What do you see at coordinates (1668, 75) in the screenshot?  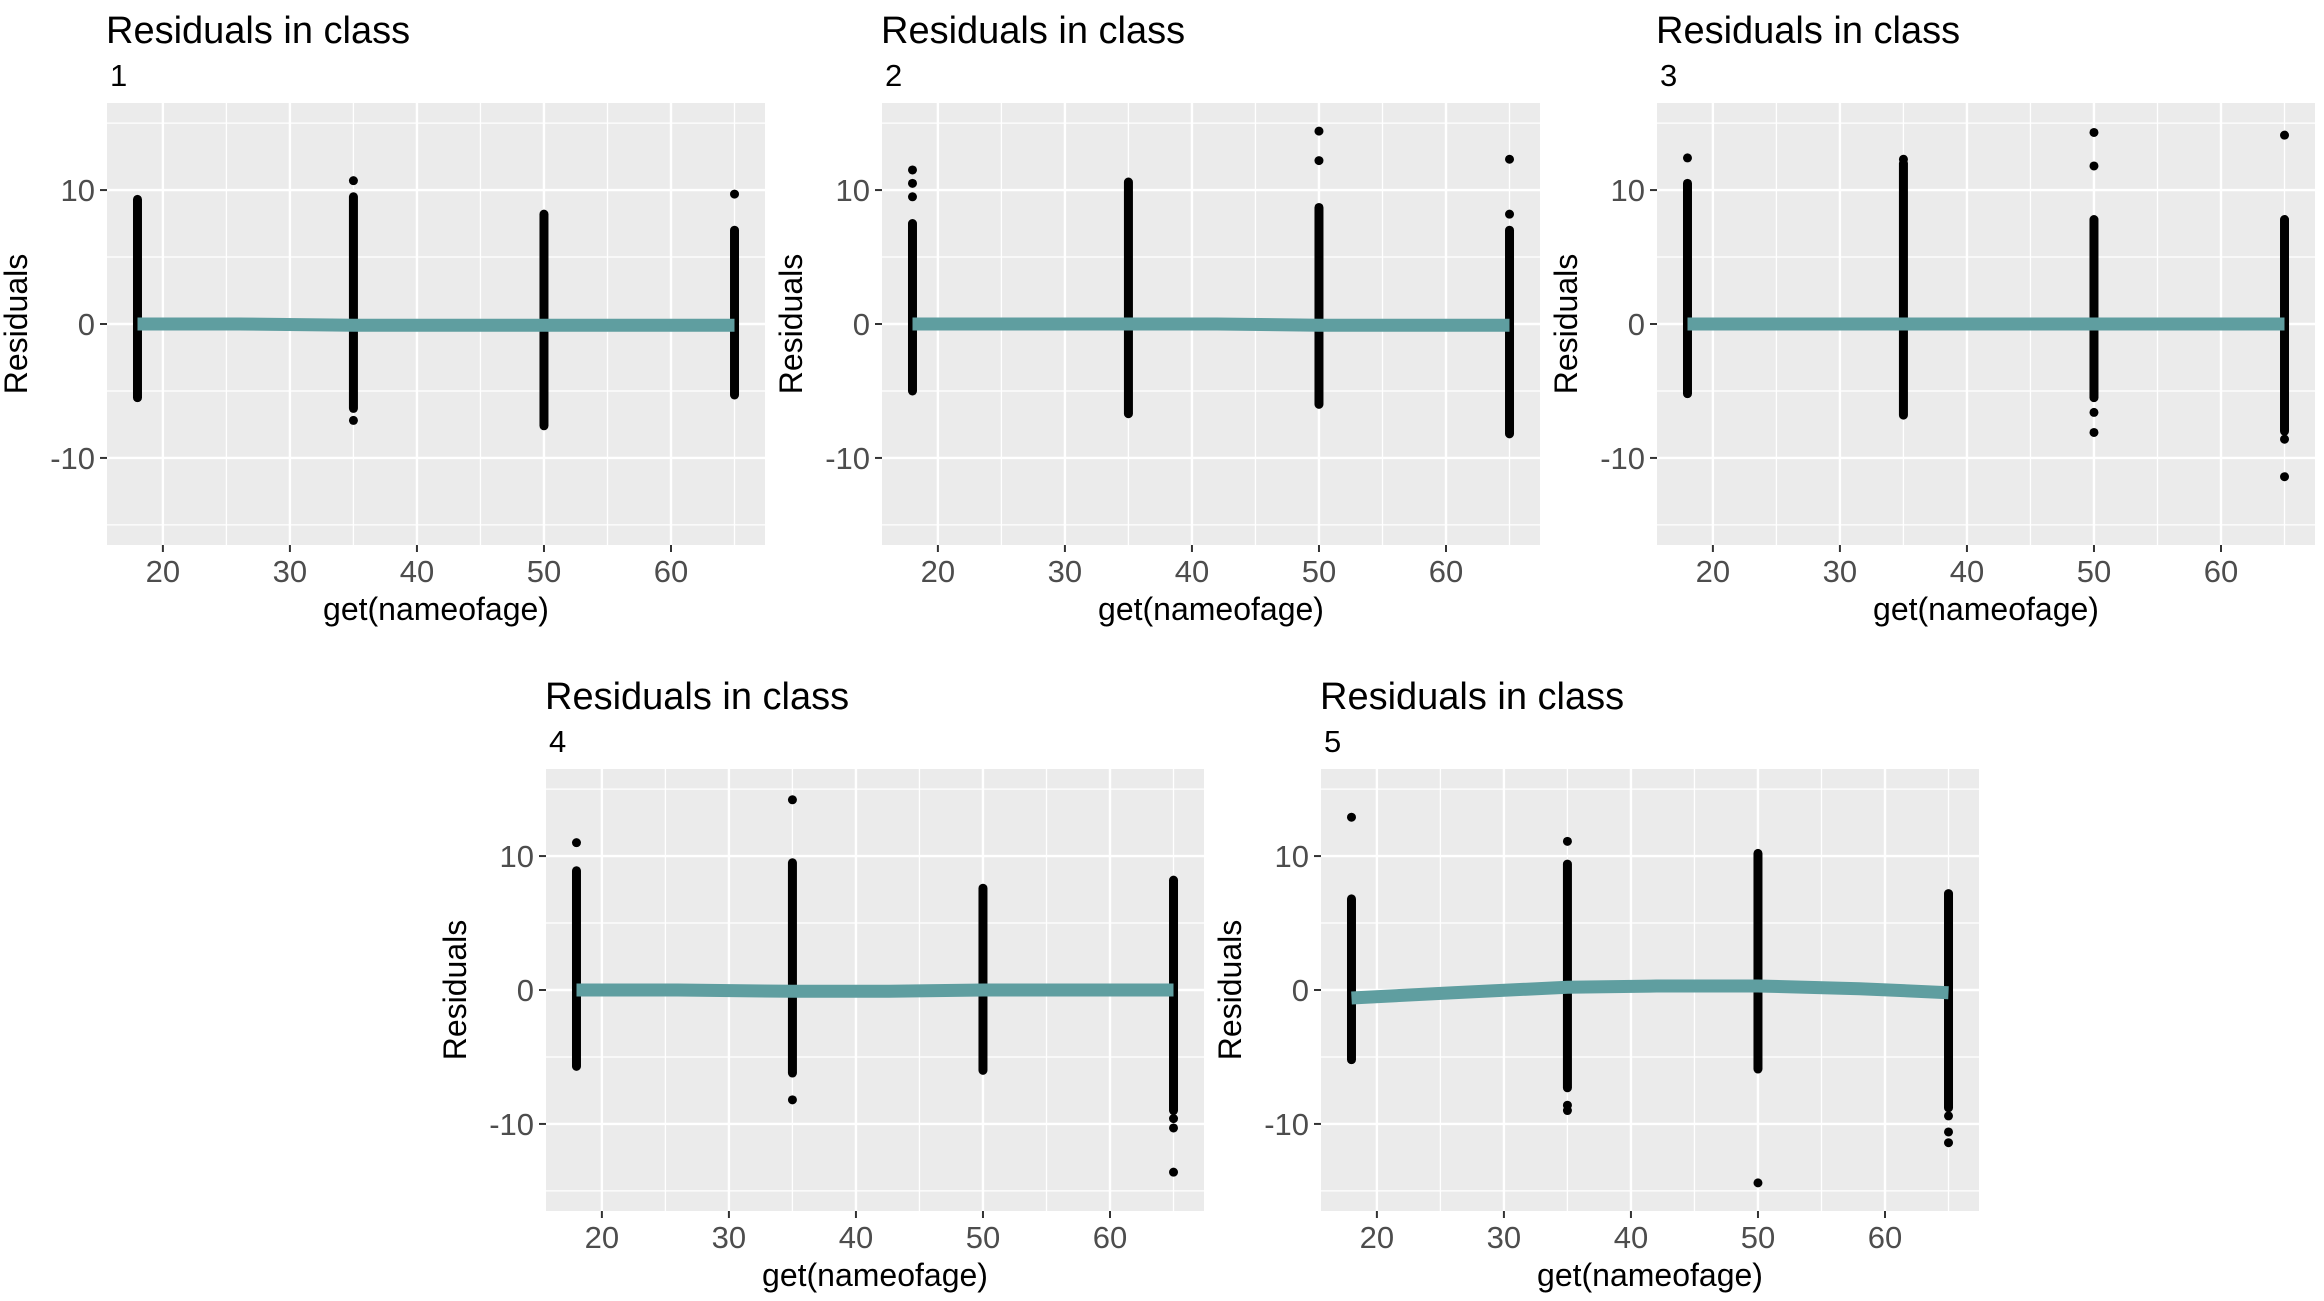 I see `chart-subtitle: 3` at bounding box center [1668, 75].